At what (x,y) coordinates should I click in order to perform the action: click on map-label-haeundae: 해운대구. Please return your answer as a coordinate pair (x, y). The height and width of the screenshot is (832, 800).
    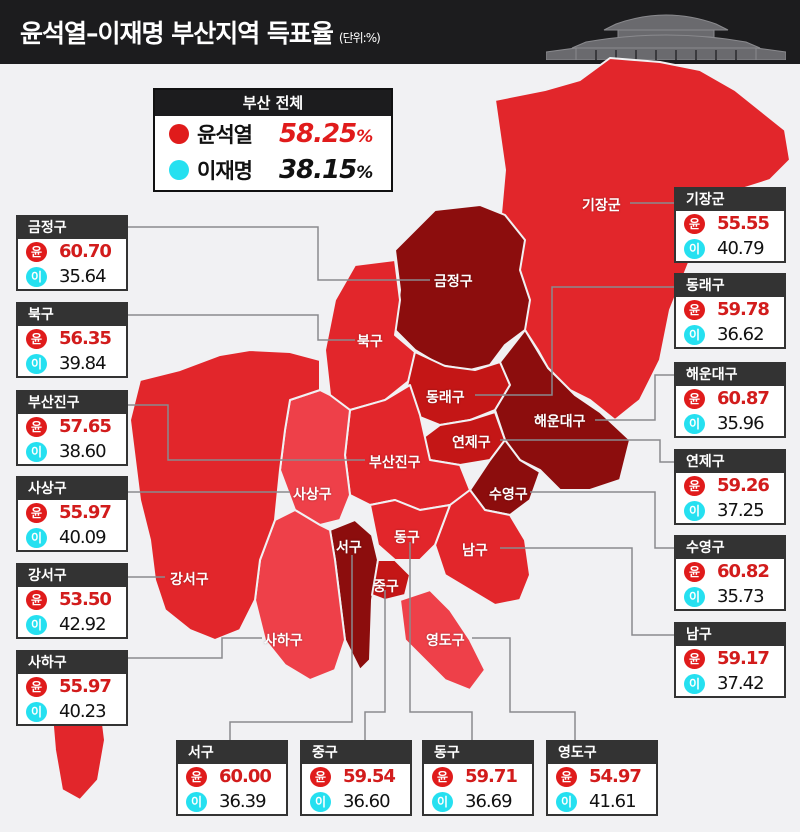
    Looking at the image, I should click on (560, 422).